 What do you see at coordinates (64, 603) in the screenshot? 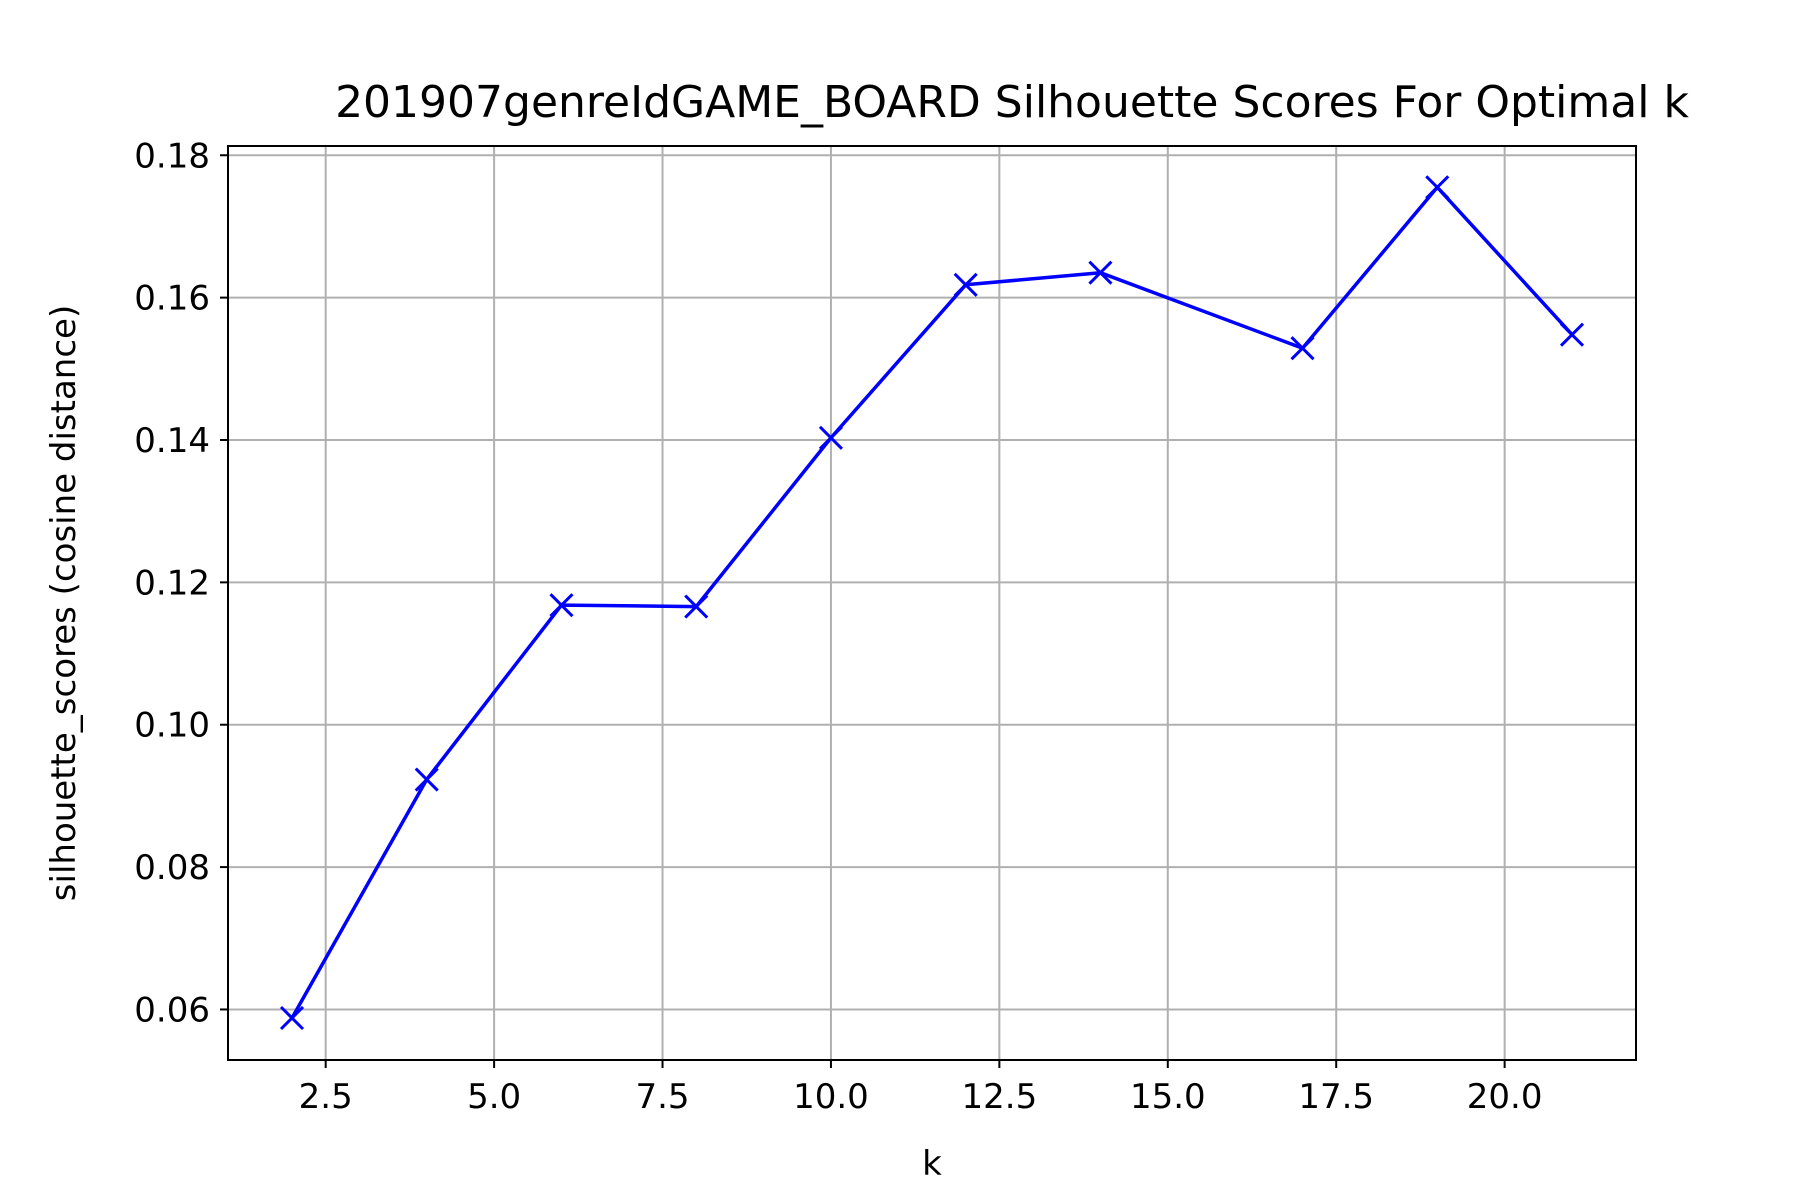
I see `y-axis-label: silhouette_scores (cosine distance)` at bounding box center [64, 603].